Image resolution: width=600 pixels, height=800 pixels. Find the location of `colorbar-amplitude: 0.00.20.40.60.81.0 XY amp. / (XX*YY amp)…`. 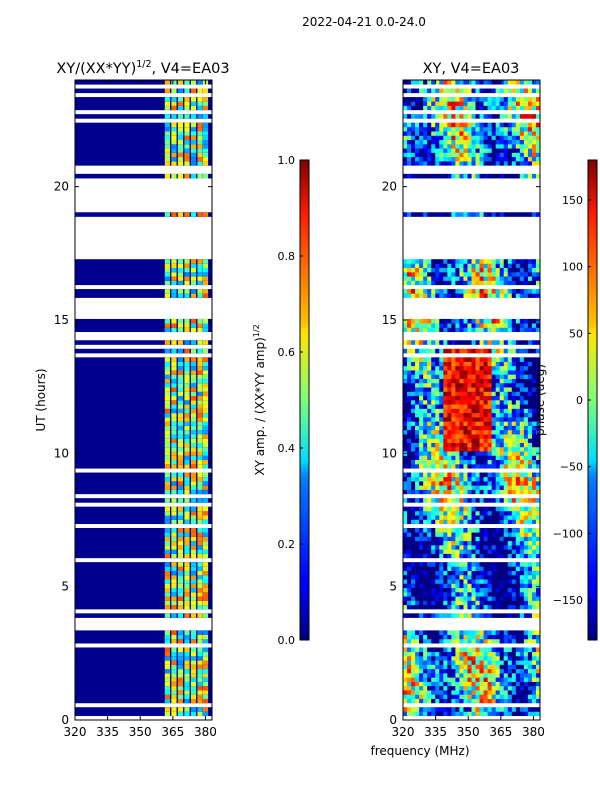

colorbar-amplitude: 0.00.20.40.60.81.0 XY amp. / (XX*YY amp)… is located at coordinates (281, 400).